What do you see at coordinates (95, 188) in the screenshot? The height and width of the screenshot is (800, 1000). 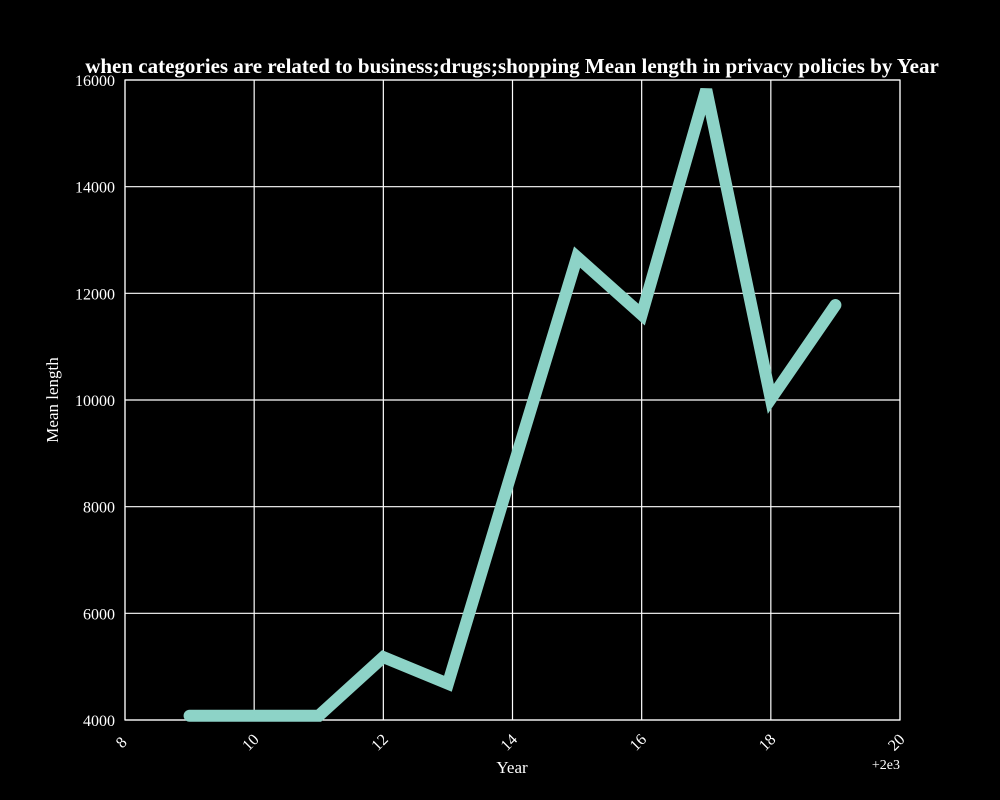 I see `y-tick-label: 14000` at bounding box center [95, 188].